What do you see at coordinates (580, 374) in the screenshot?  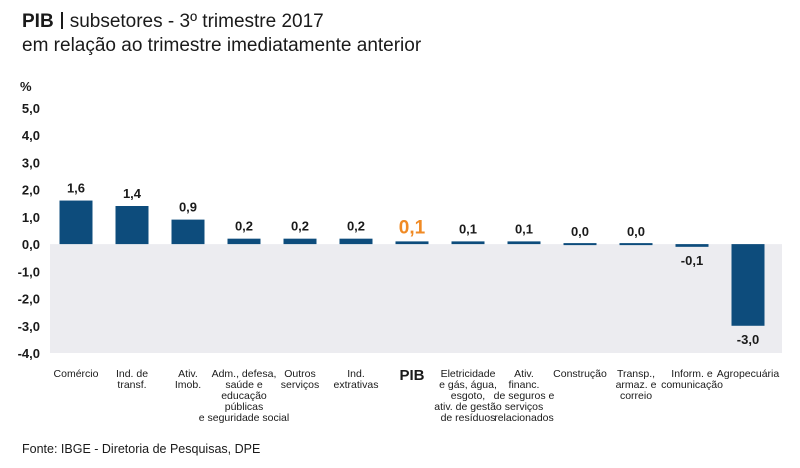 I see `category-label: Construção` at bounding box center [580, 374].